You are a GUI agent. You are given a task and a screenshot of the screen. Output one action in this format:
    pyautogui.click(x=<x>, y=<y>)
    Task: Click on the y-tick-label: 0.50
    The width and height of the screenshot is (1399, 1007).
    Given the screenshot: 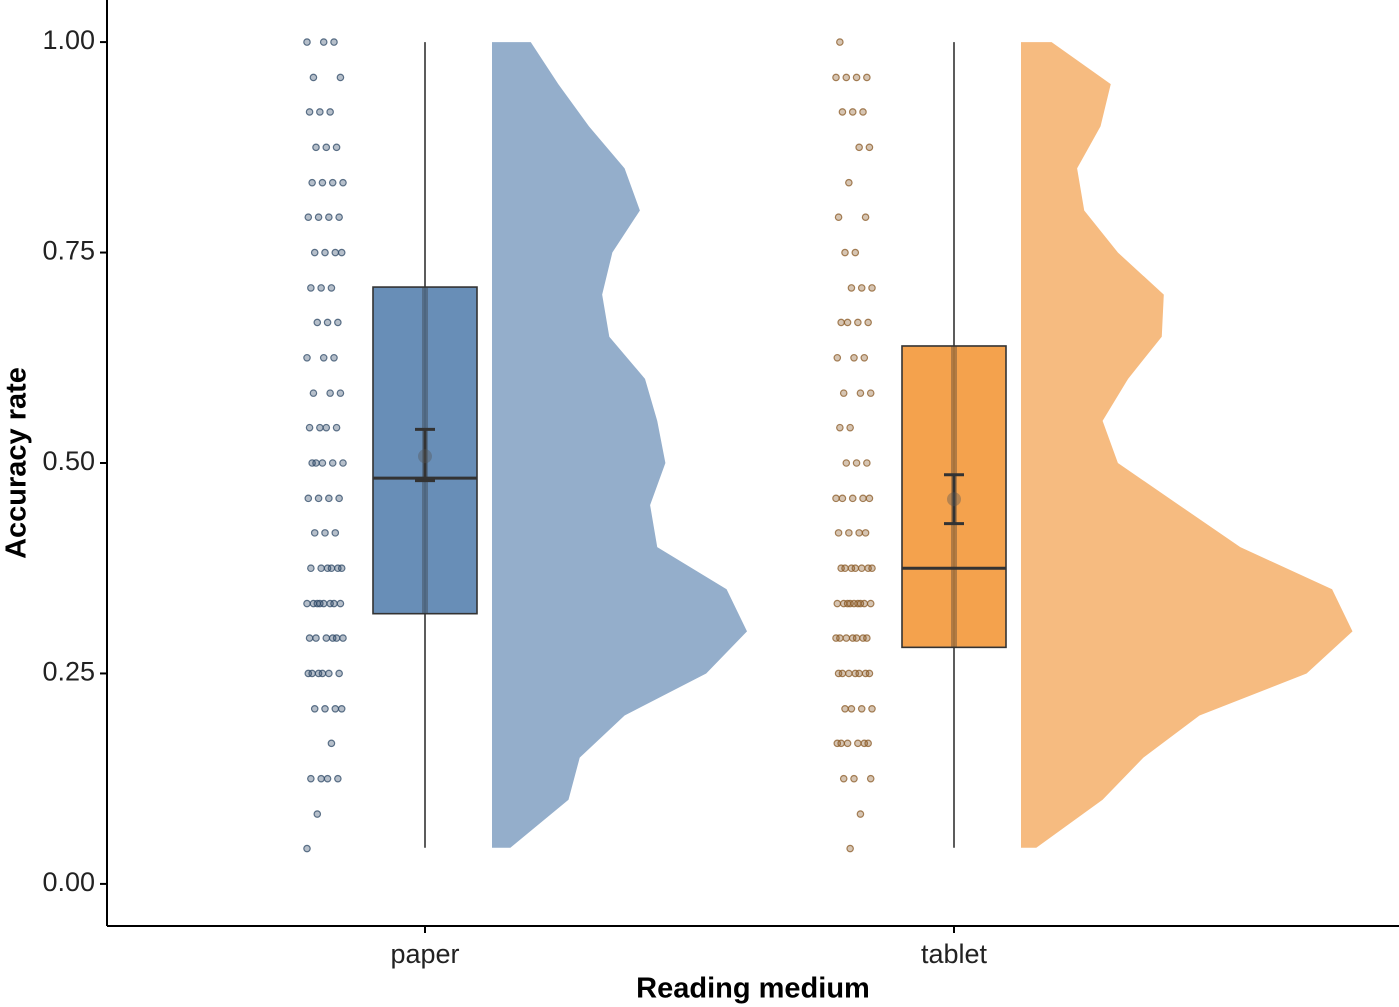 What is the action you would take?
    pyautogui.click(x=68, y=461)
    